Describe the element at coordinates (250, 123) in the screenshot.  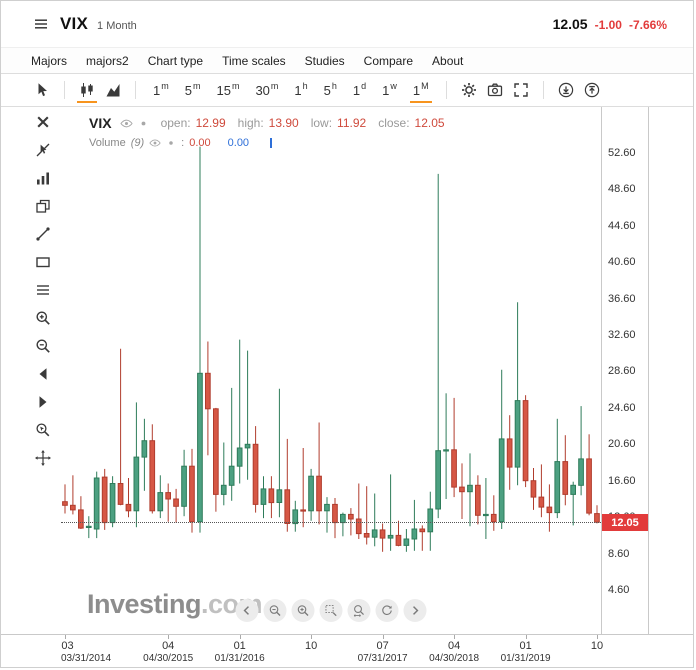
I see `high-label: high:` at that location.